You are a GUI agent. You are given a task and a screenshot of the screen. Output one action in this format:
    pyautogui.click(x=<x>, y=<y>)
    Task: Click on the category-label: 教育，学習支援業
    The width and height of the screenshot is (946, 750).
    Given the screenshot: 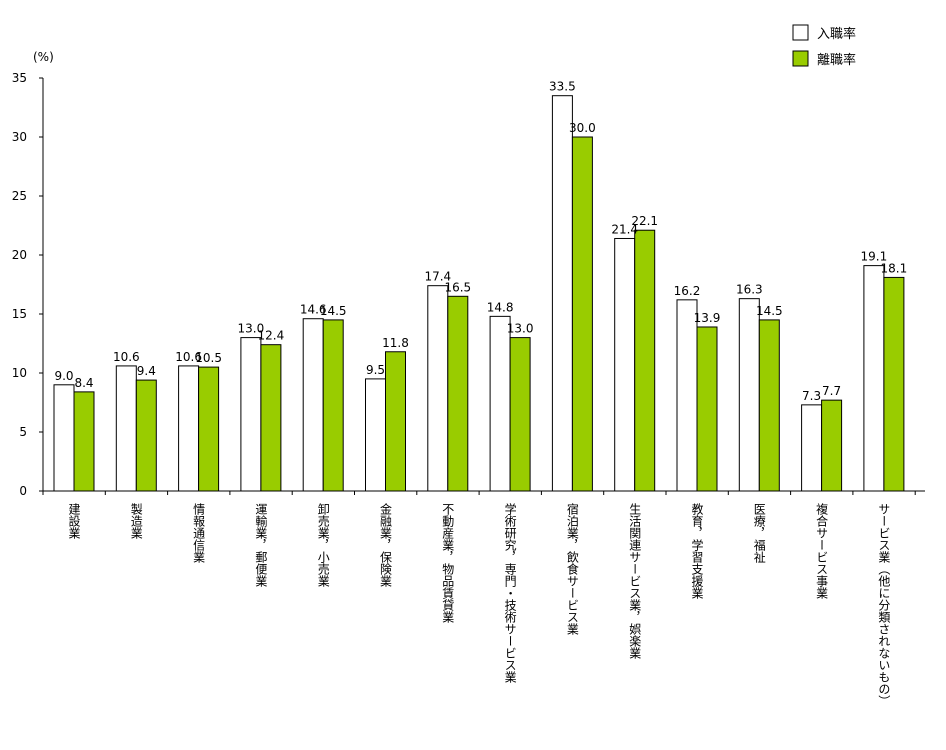 What is the action you would take?
    pyautogui.click(x=697, y=550)
    